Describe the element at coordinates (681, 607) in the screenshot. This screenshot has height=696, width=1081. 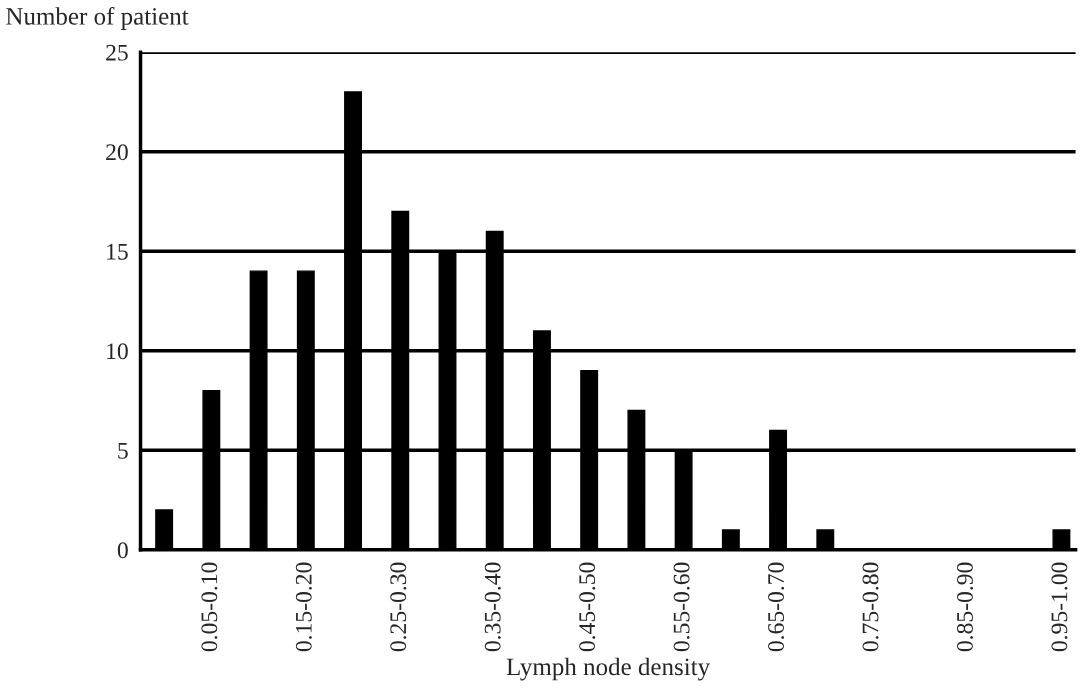
I see `x-tick-label: 0.55-0.60` at that location.